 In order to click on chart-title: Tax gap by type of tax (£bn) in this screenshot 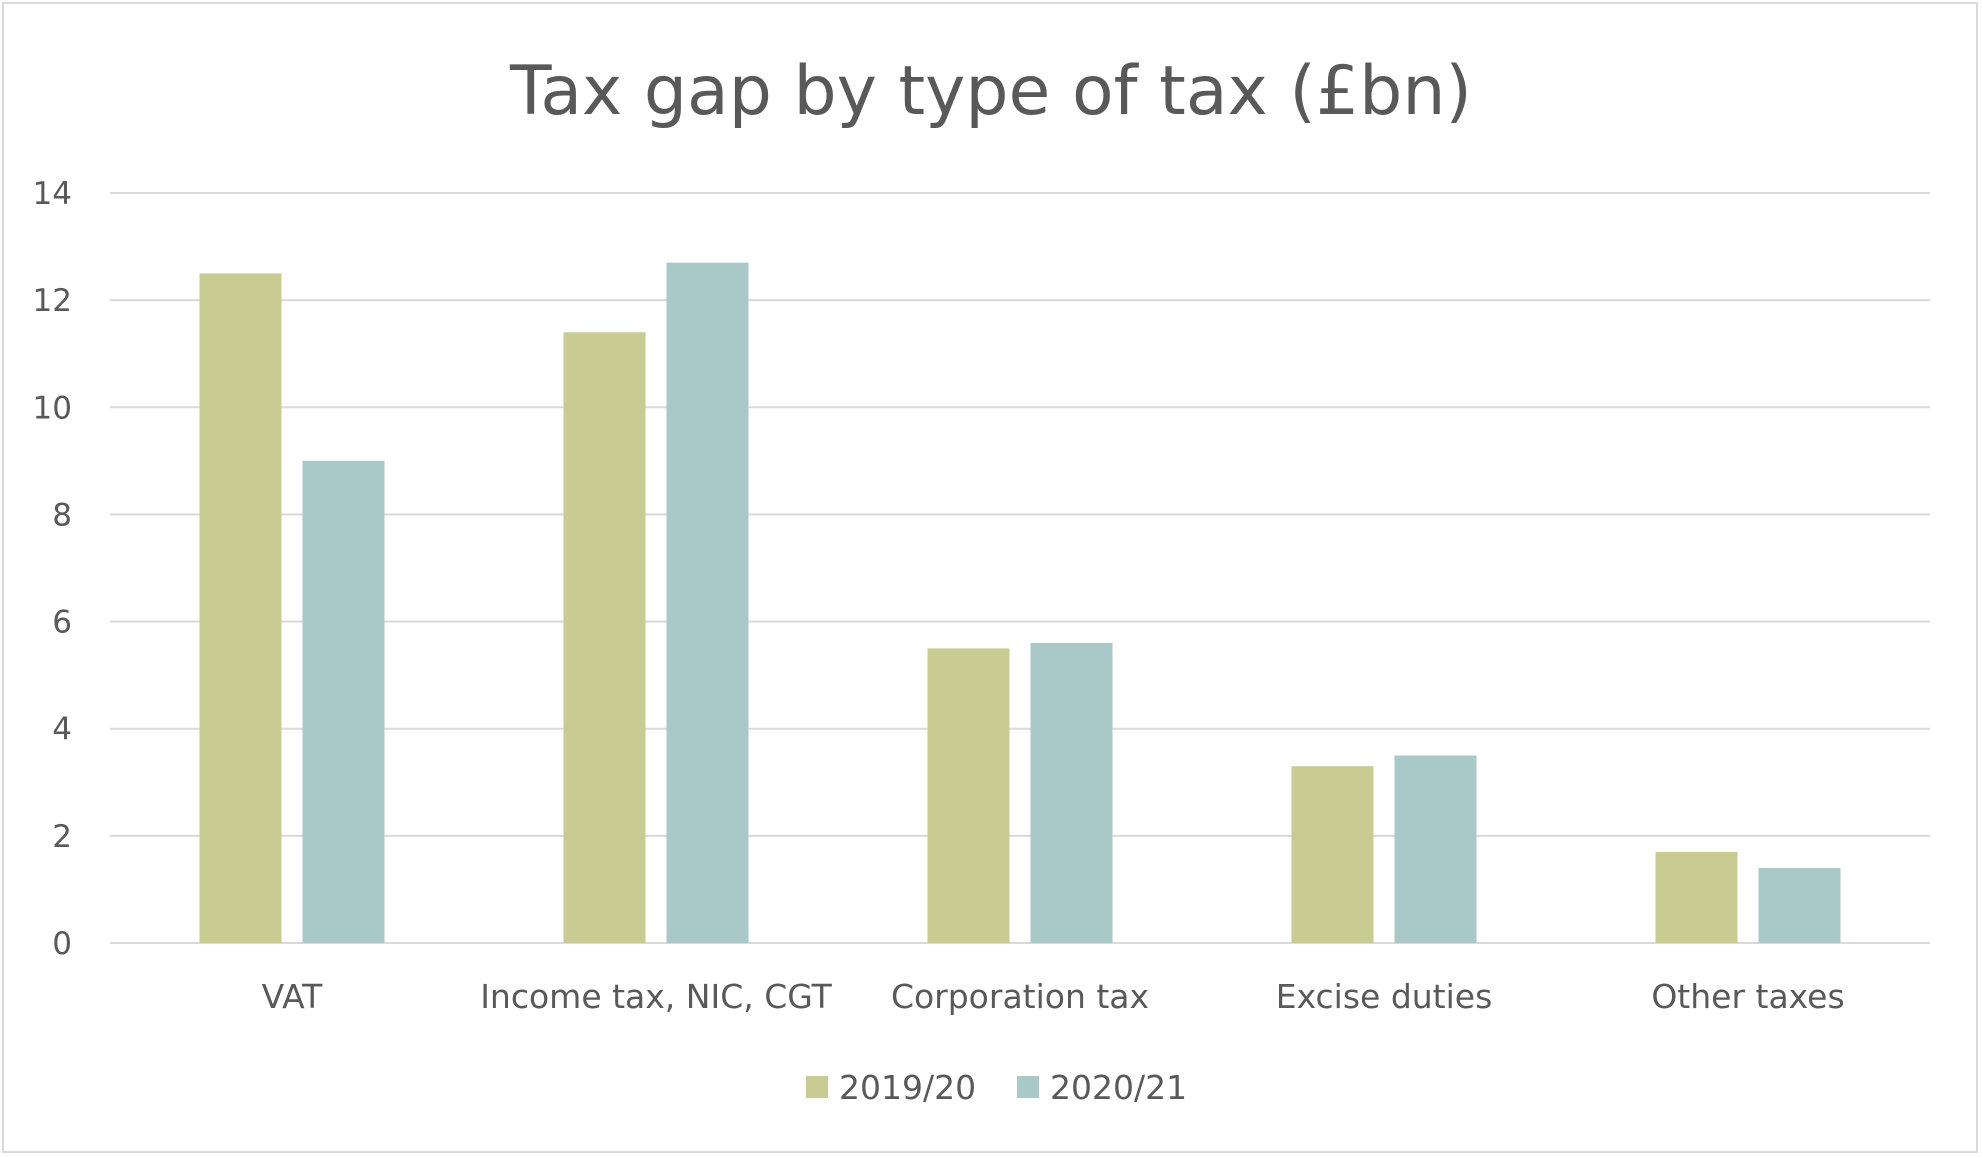, I will do `click(990, 91)`.